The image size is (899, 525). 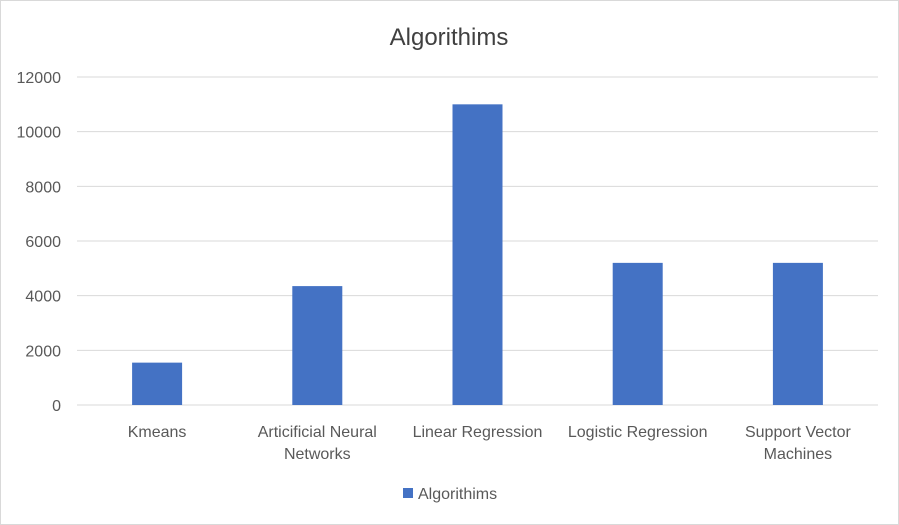 What do you see at coordinates (408, 493) in the screenshot?
I see `legend-swatch` at bounding box center [408, 493].